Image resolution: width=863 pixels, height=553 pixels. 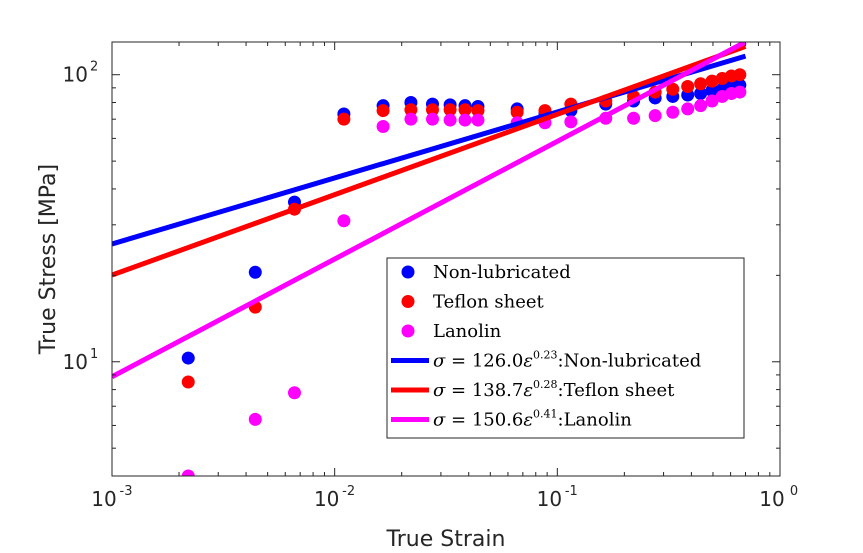 I want to click on legend-label: σ = 150.6ε0.41:Lanolin, so click(x=532, y=419).